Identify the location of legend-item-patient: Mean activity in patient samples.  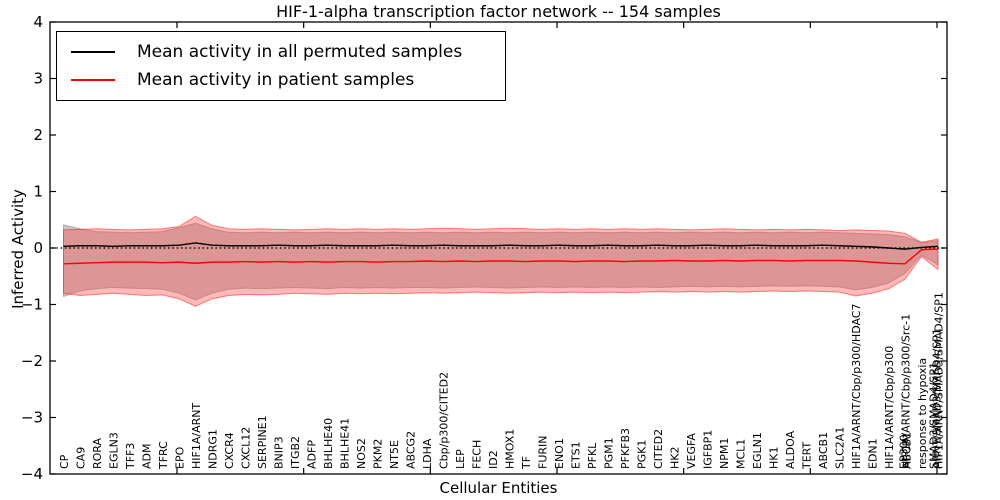
(288, 80).